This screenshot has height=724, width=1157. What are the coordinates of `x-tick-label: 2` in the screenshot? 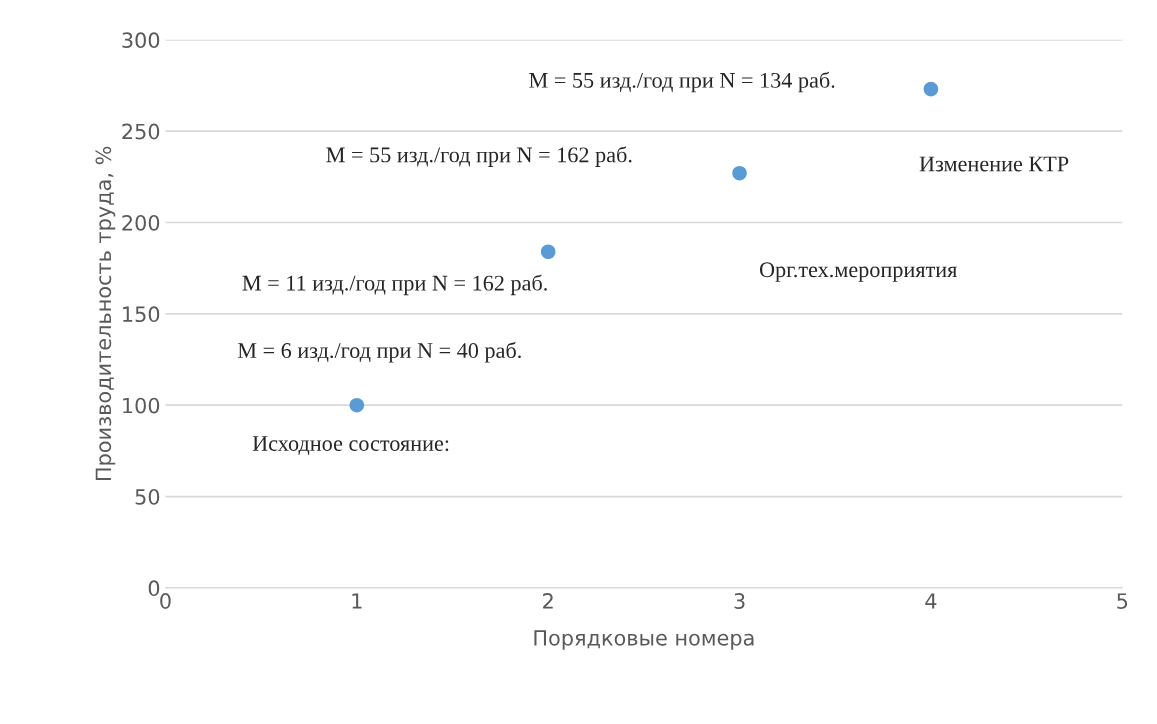 It's located at (548, 601).